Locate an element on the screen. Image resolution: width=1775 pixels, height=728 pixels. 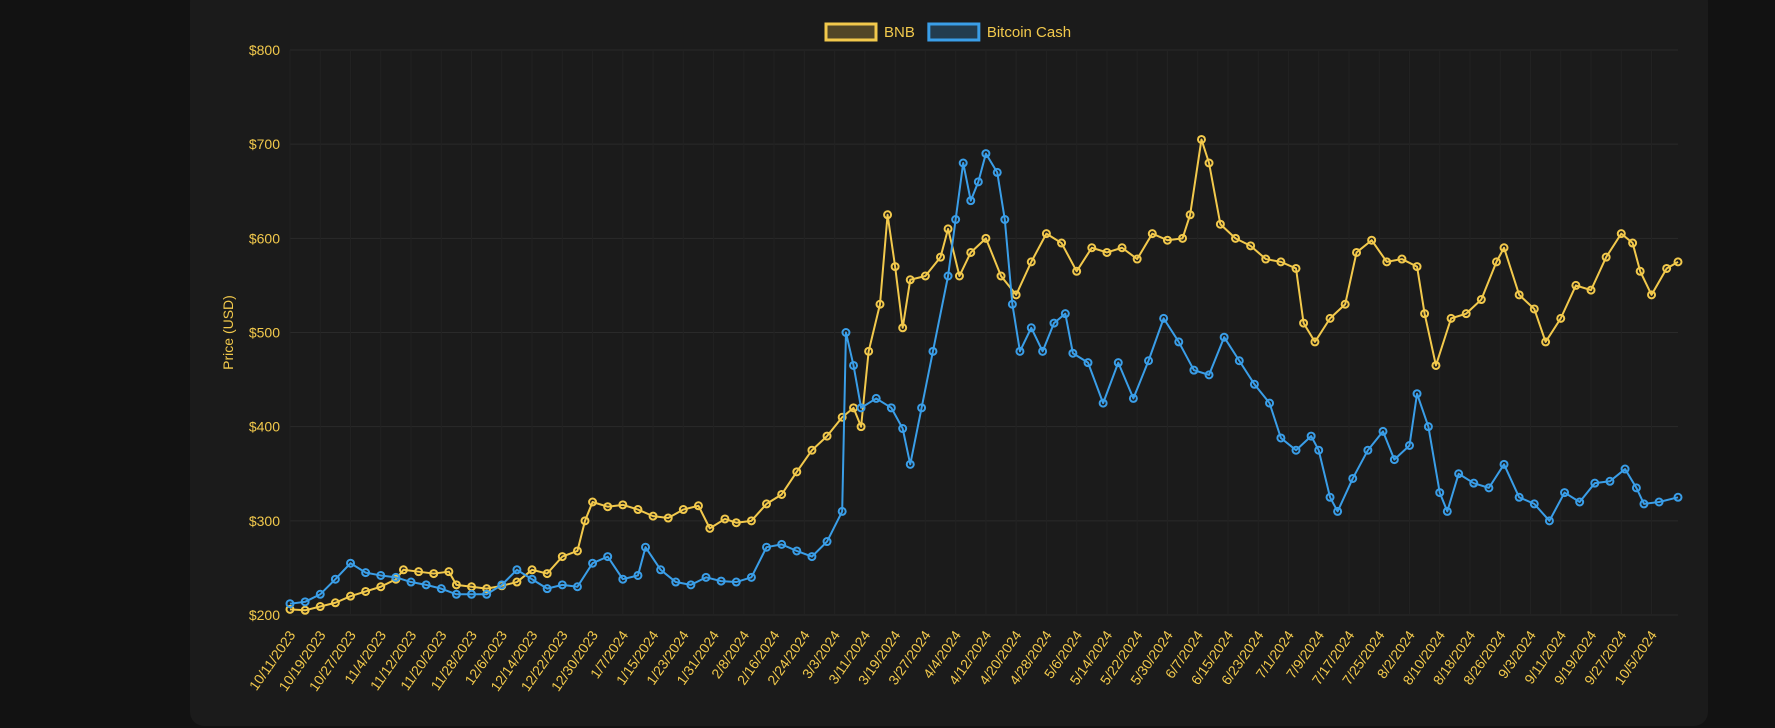
y-axis-title: Price (USD) is located at coordinates (228, 332).